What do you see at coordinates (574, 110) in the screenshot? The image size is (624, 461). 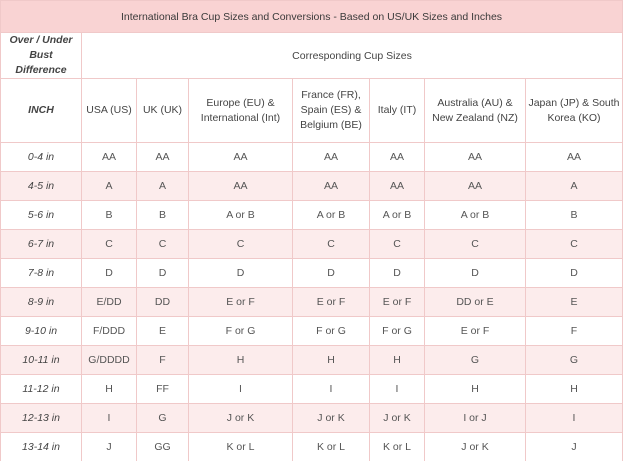 I see `column-header: Japan (JP) & South Korea (KO)` at bounding box center [574, 110].